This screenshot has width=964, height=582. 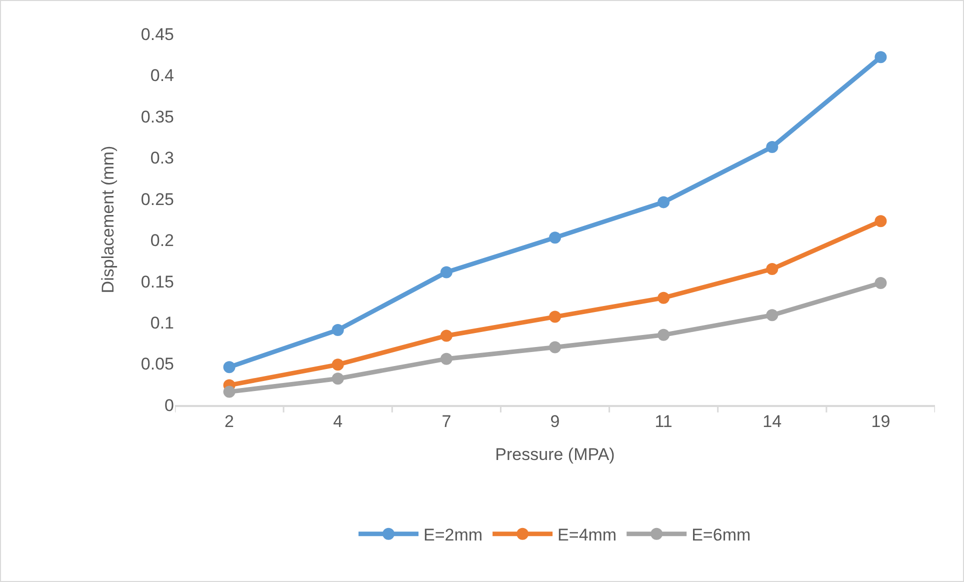 What do you see at coordinates (587, 534) in the screenshot?
I see `legend-label: E=4mm` at bounding box center [587, 534].